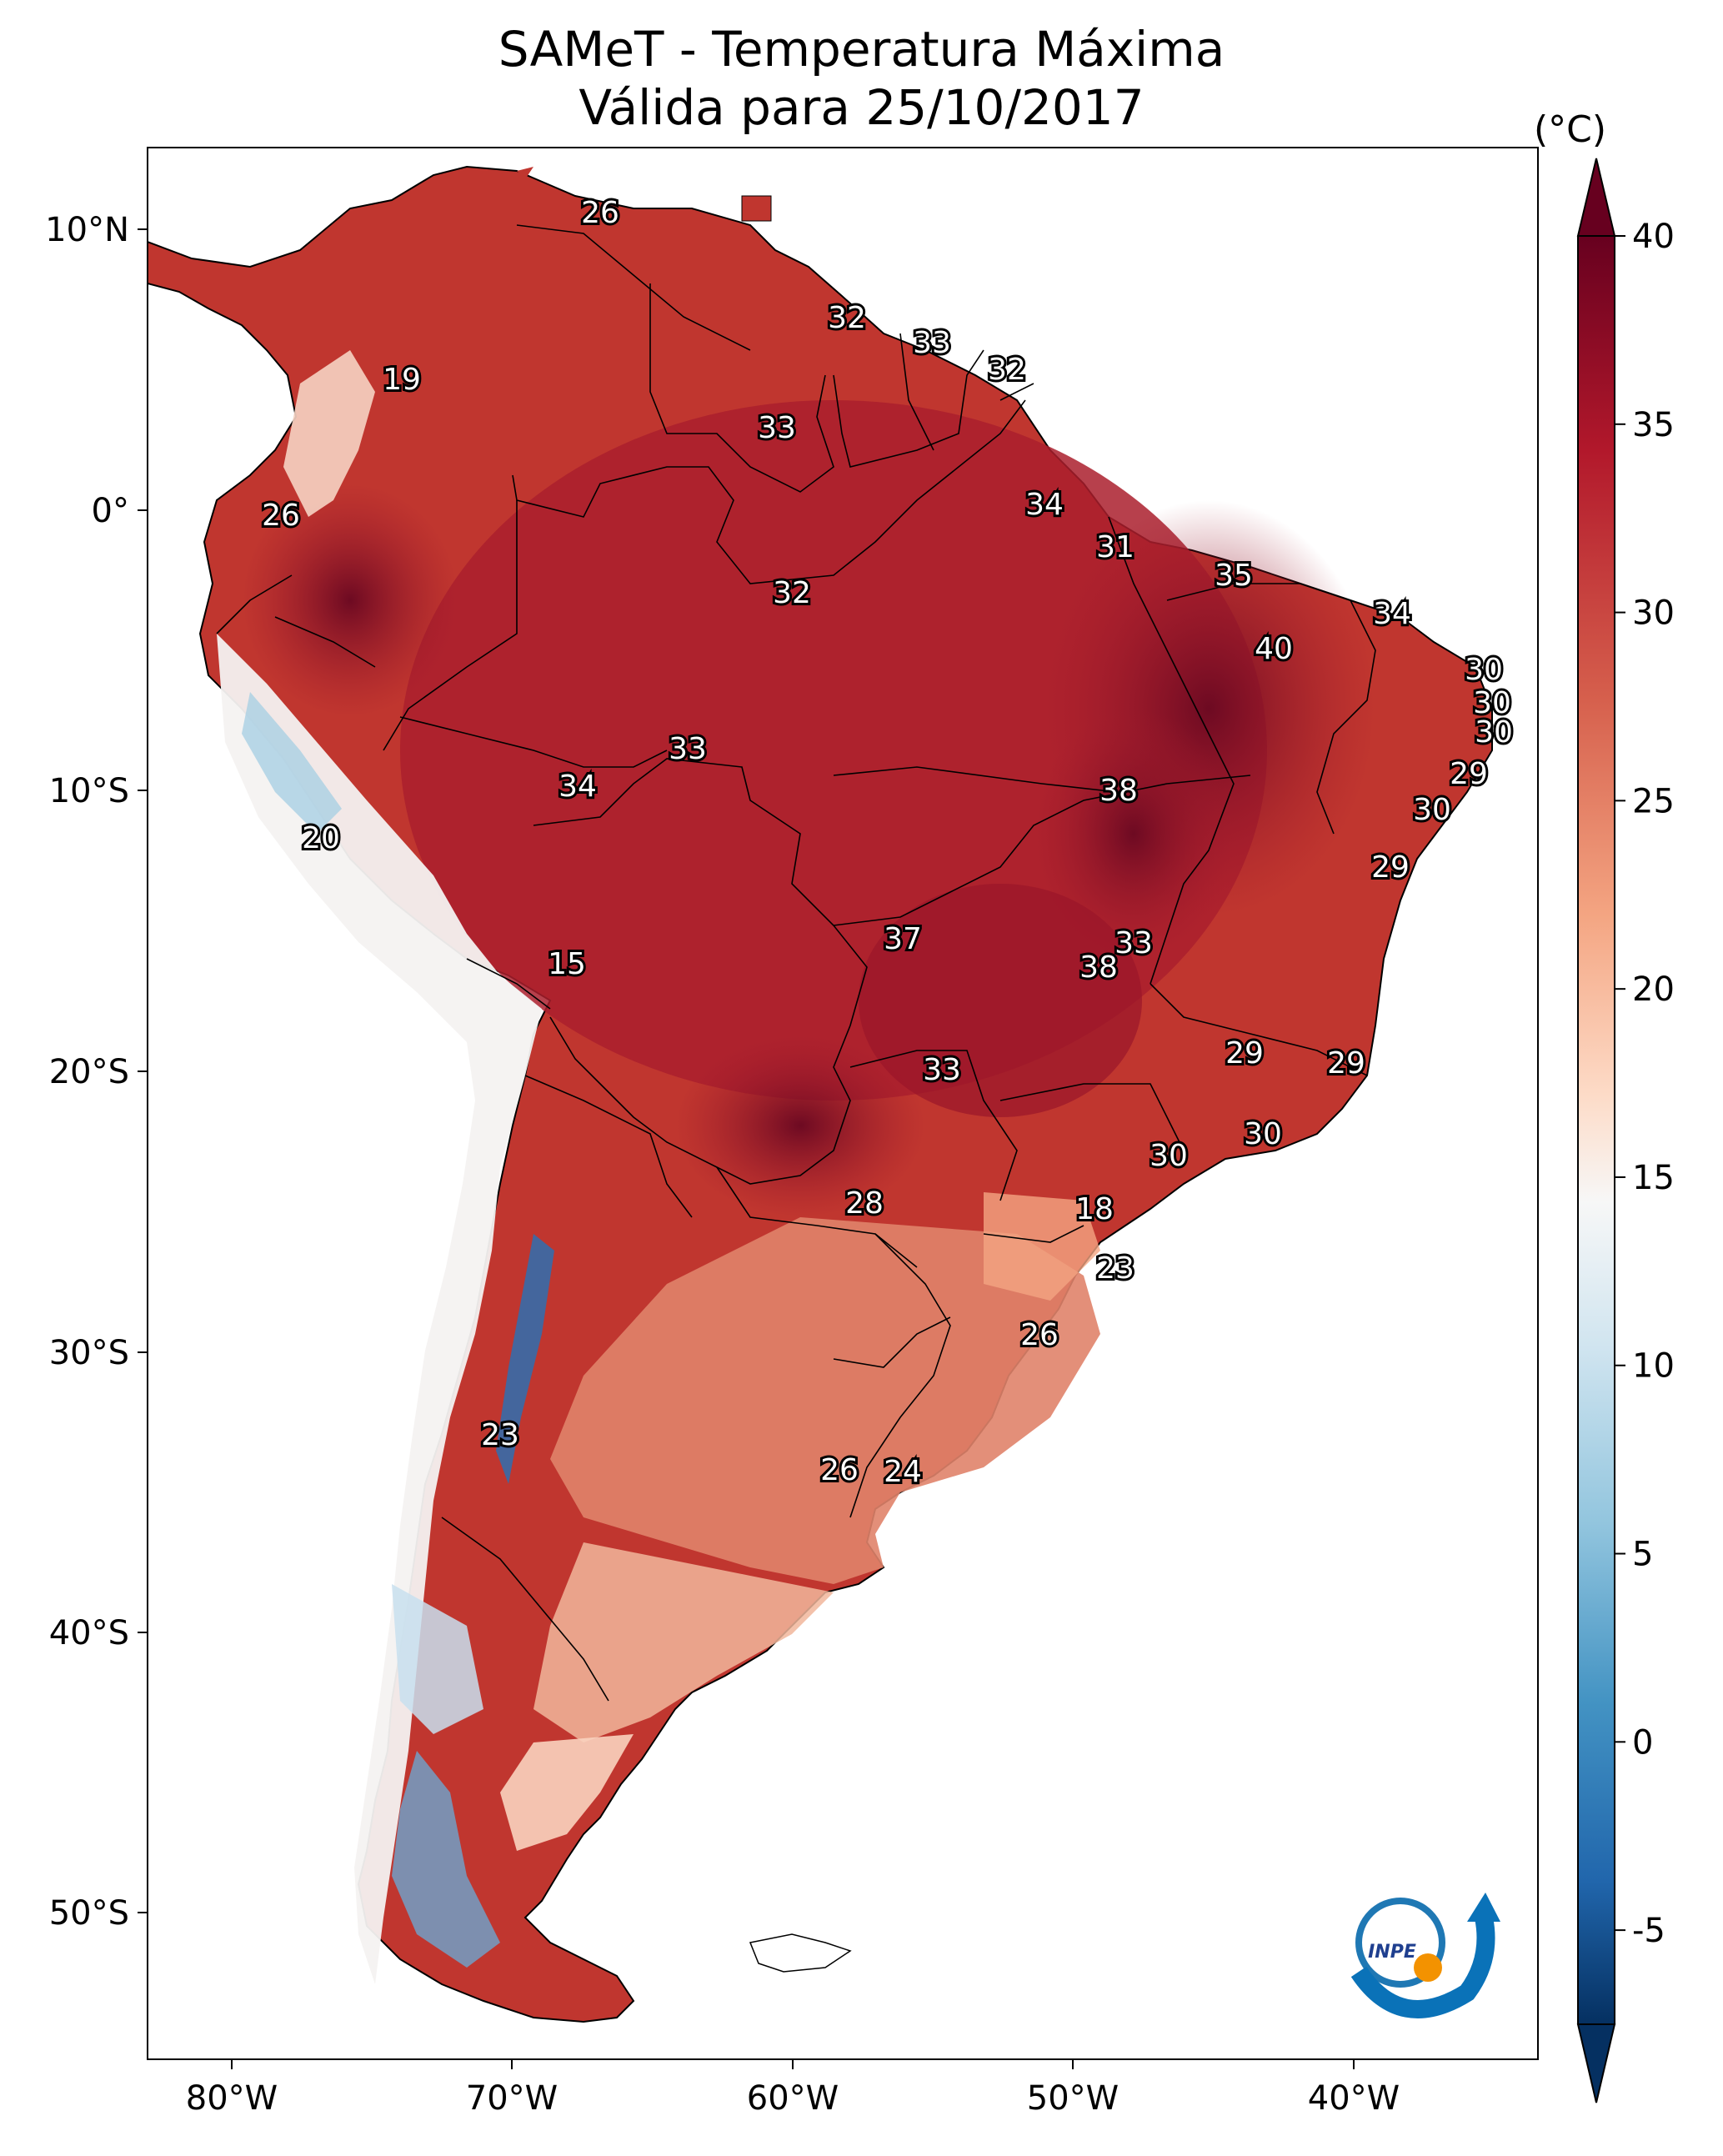 This screenshot has height=2156, width=1723. What do you see at coordinates (1642, 1742) in the screenshot?
I see `colorbar-tick-label: 0` at bounding box center [1642, 1742].